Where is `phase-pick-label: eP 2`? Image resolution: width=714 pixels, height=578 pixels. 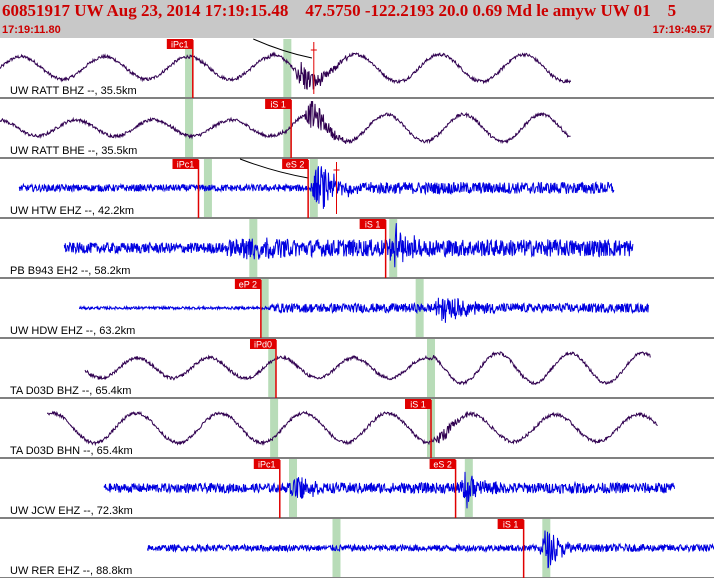 phase-pick-label: eP 2 is located at coordinates (248, 285).